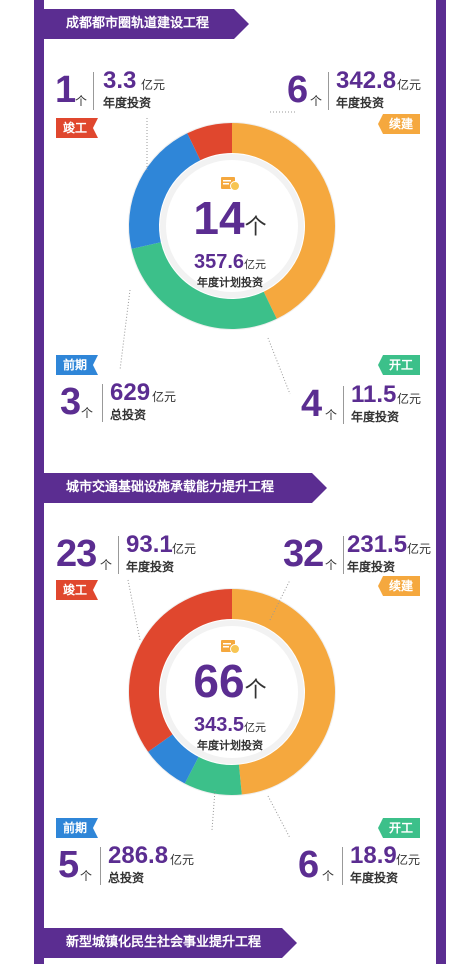  I want to click on stat-qianqi-1: 3 个 629 亿元 总投资, so click(125, 402).